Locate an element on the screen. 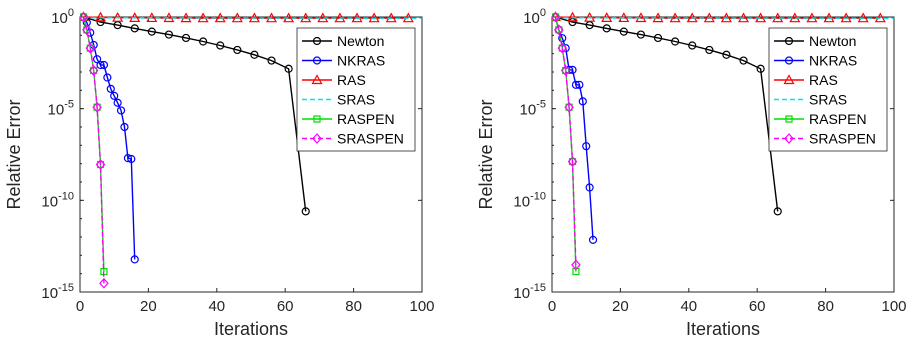  y-tick-label: 10⁻¹⁵ is located at coordinates (57, 292).